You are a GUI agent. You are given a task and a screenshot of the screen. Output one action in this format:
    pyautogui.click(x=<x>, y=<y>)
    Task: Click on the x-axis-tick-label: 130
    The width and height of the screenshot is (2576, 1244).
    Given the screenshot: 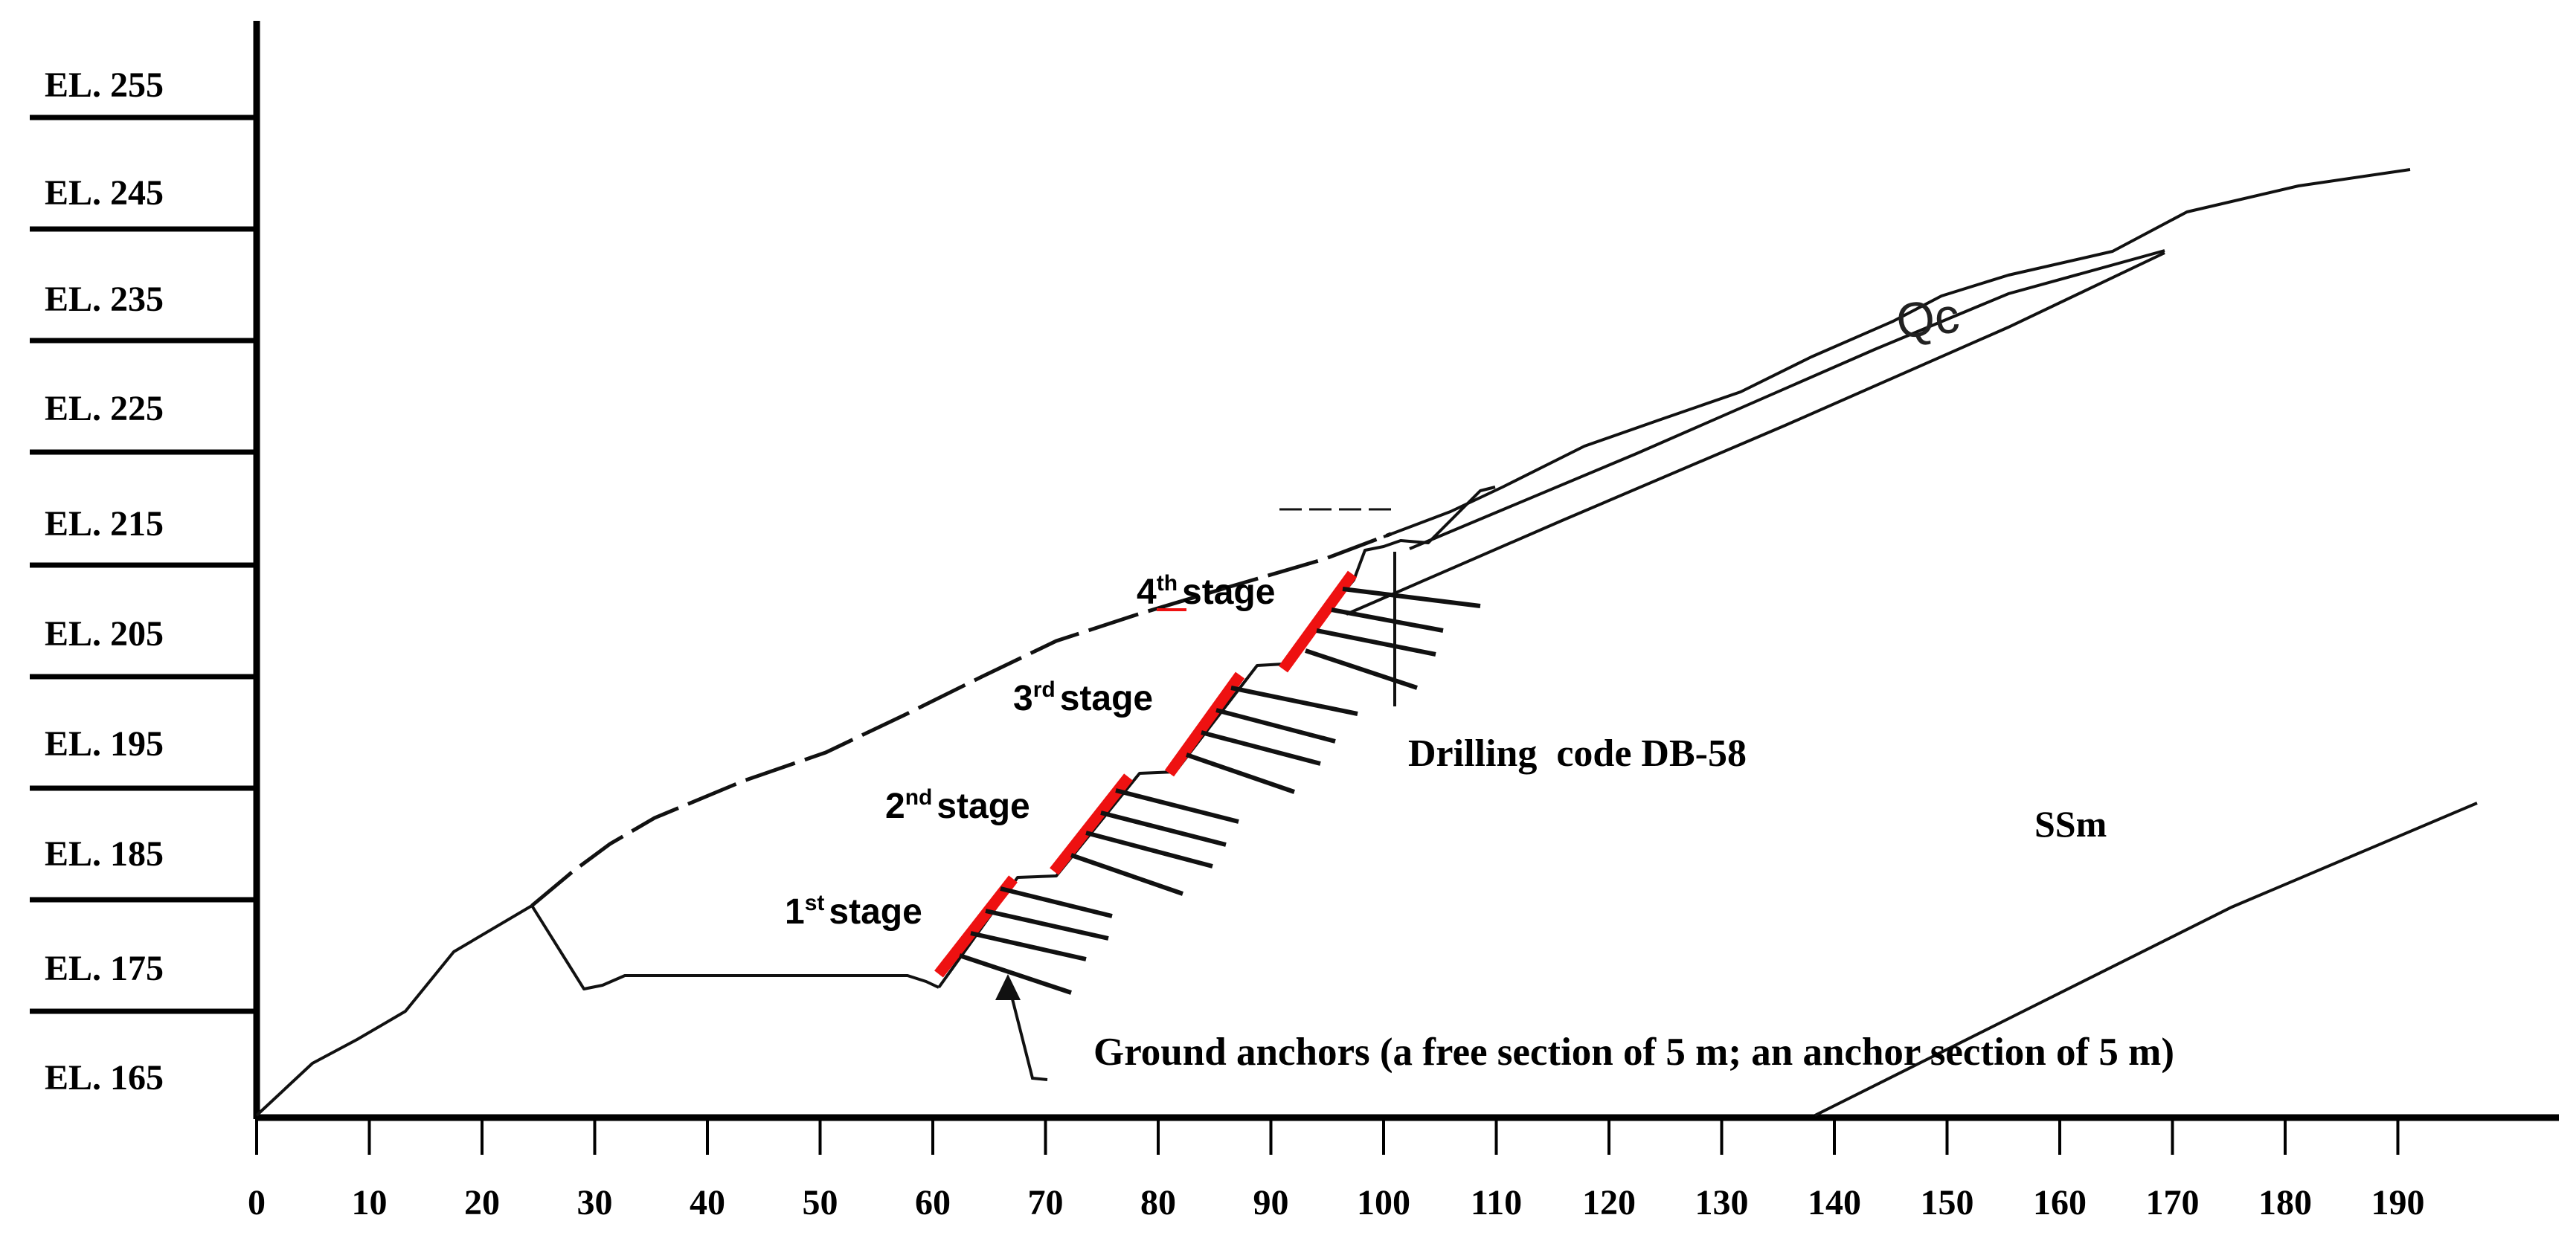 What is the action you would take?
    pyautogui.click(x=1722, y=1202)
    